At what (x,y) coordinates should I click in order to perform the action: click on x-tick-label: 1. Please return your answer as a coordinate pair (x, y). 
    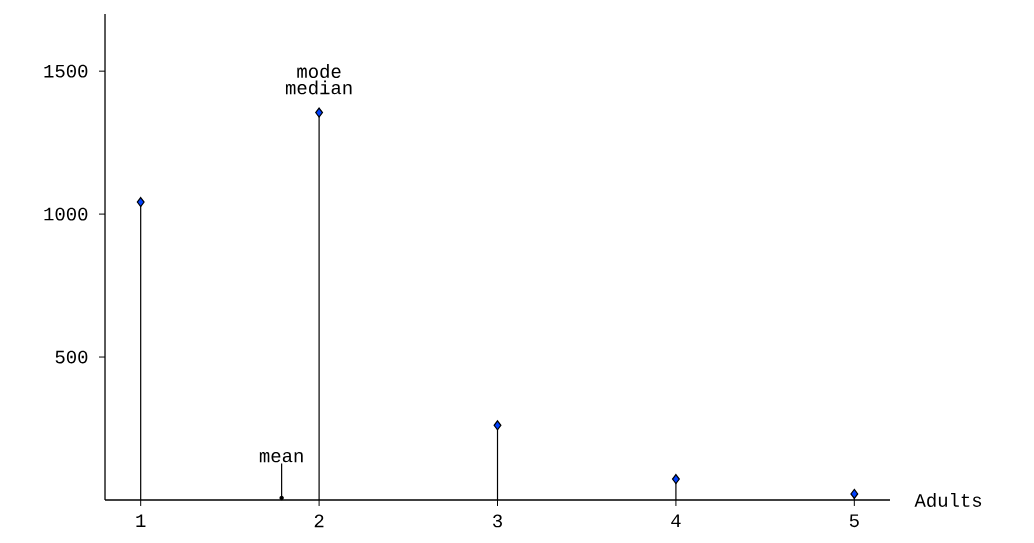
    Looking at the image, I should click on (141, 520).